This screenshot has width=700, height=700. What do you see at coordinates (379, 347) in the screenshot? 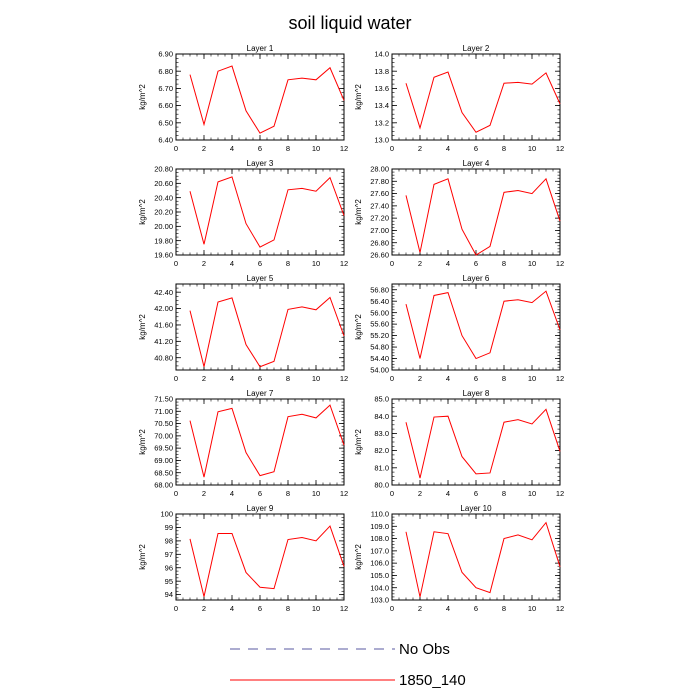
I see `y-tick-label: 54.80` at bounding box center [379, 347].